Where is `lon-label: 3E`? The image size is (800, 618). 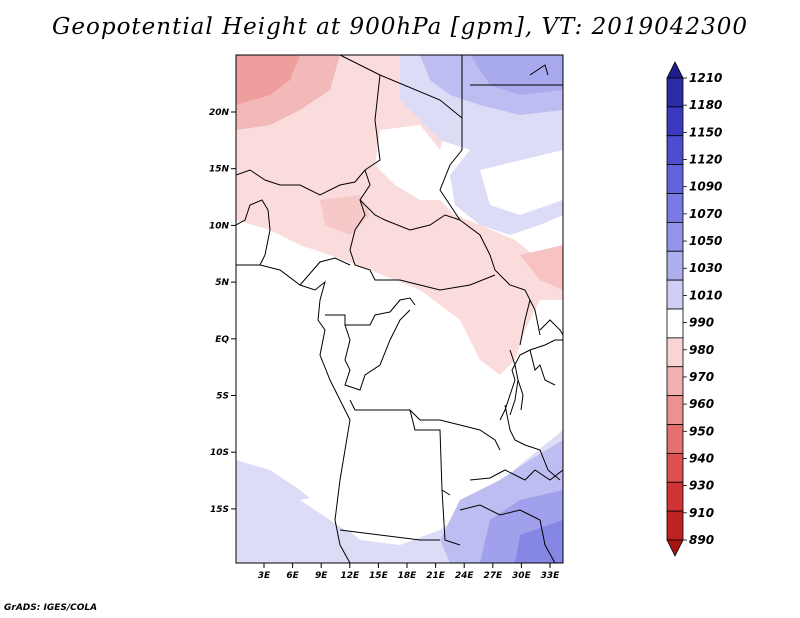
lon-label: 3E is located at coordinates (264, 576).